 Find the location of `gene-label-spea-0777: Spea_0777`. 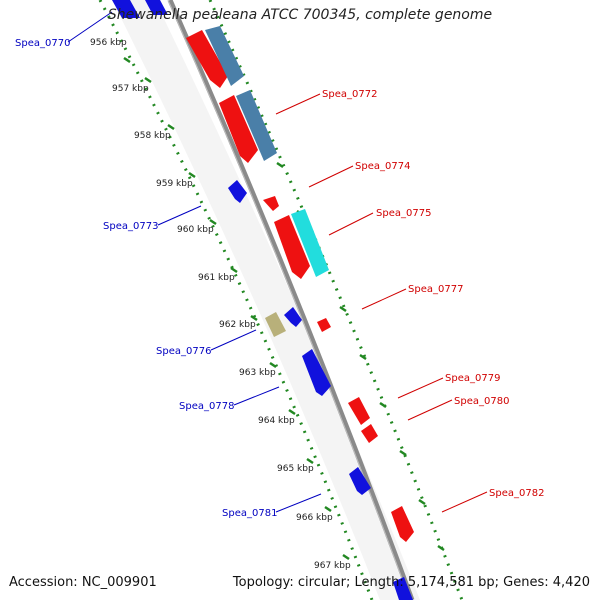

gene-label-spea-0777: Spea_0777 is located at coordinates (435, 289).